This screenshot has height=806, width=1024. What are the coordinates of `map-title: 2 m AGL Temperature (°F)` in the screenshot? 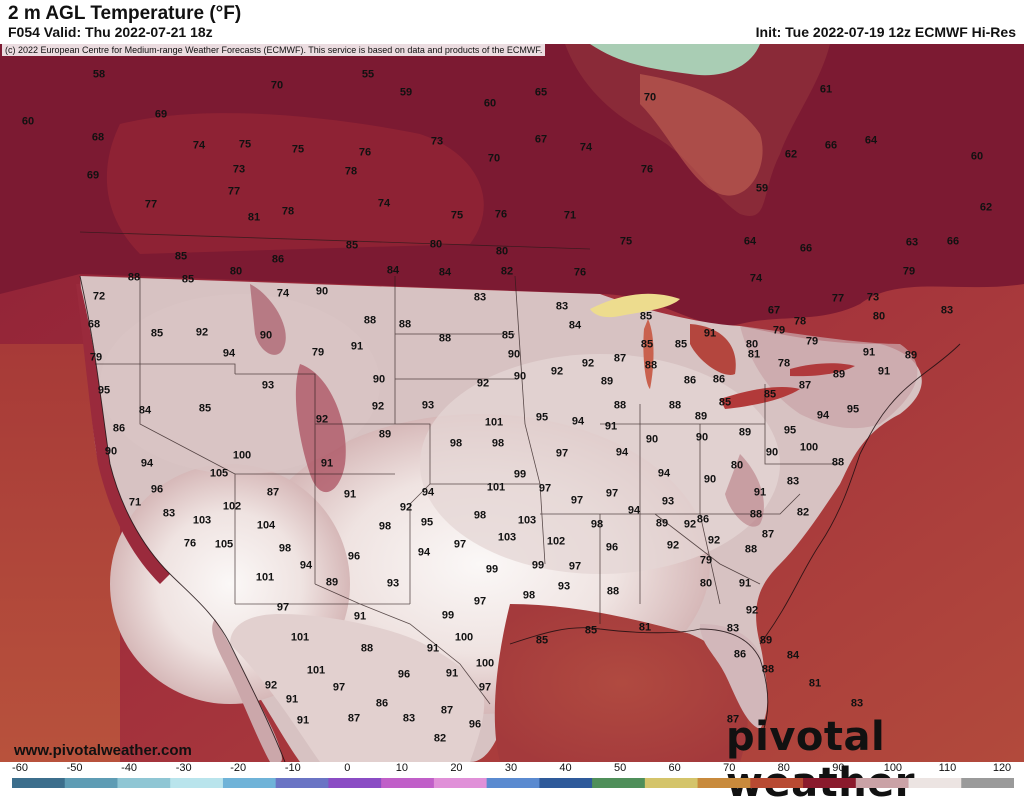 It's located at (125, 13).